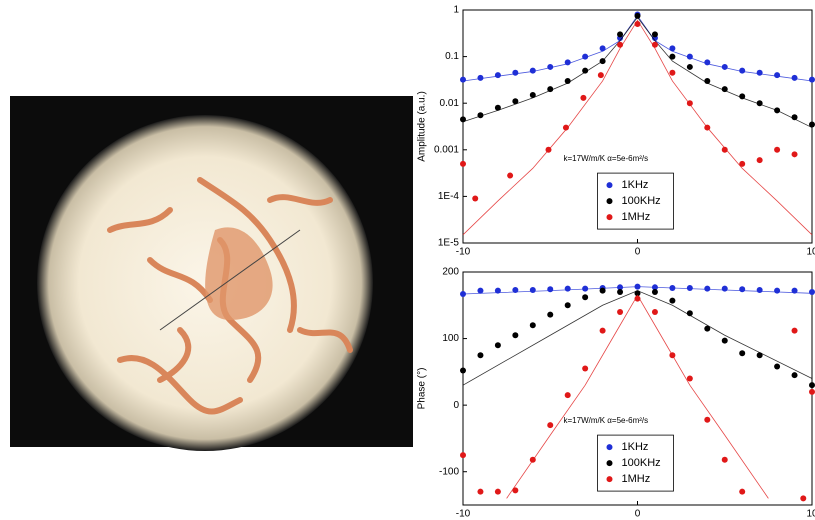 This screenshot has height=520, width=815. I want to click on scratch, so click(230, 280).